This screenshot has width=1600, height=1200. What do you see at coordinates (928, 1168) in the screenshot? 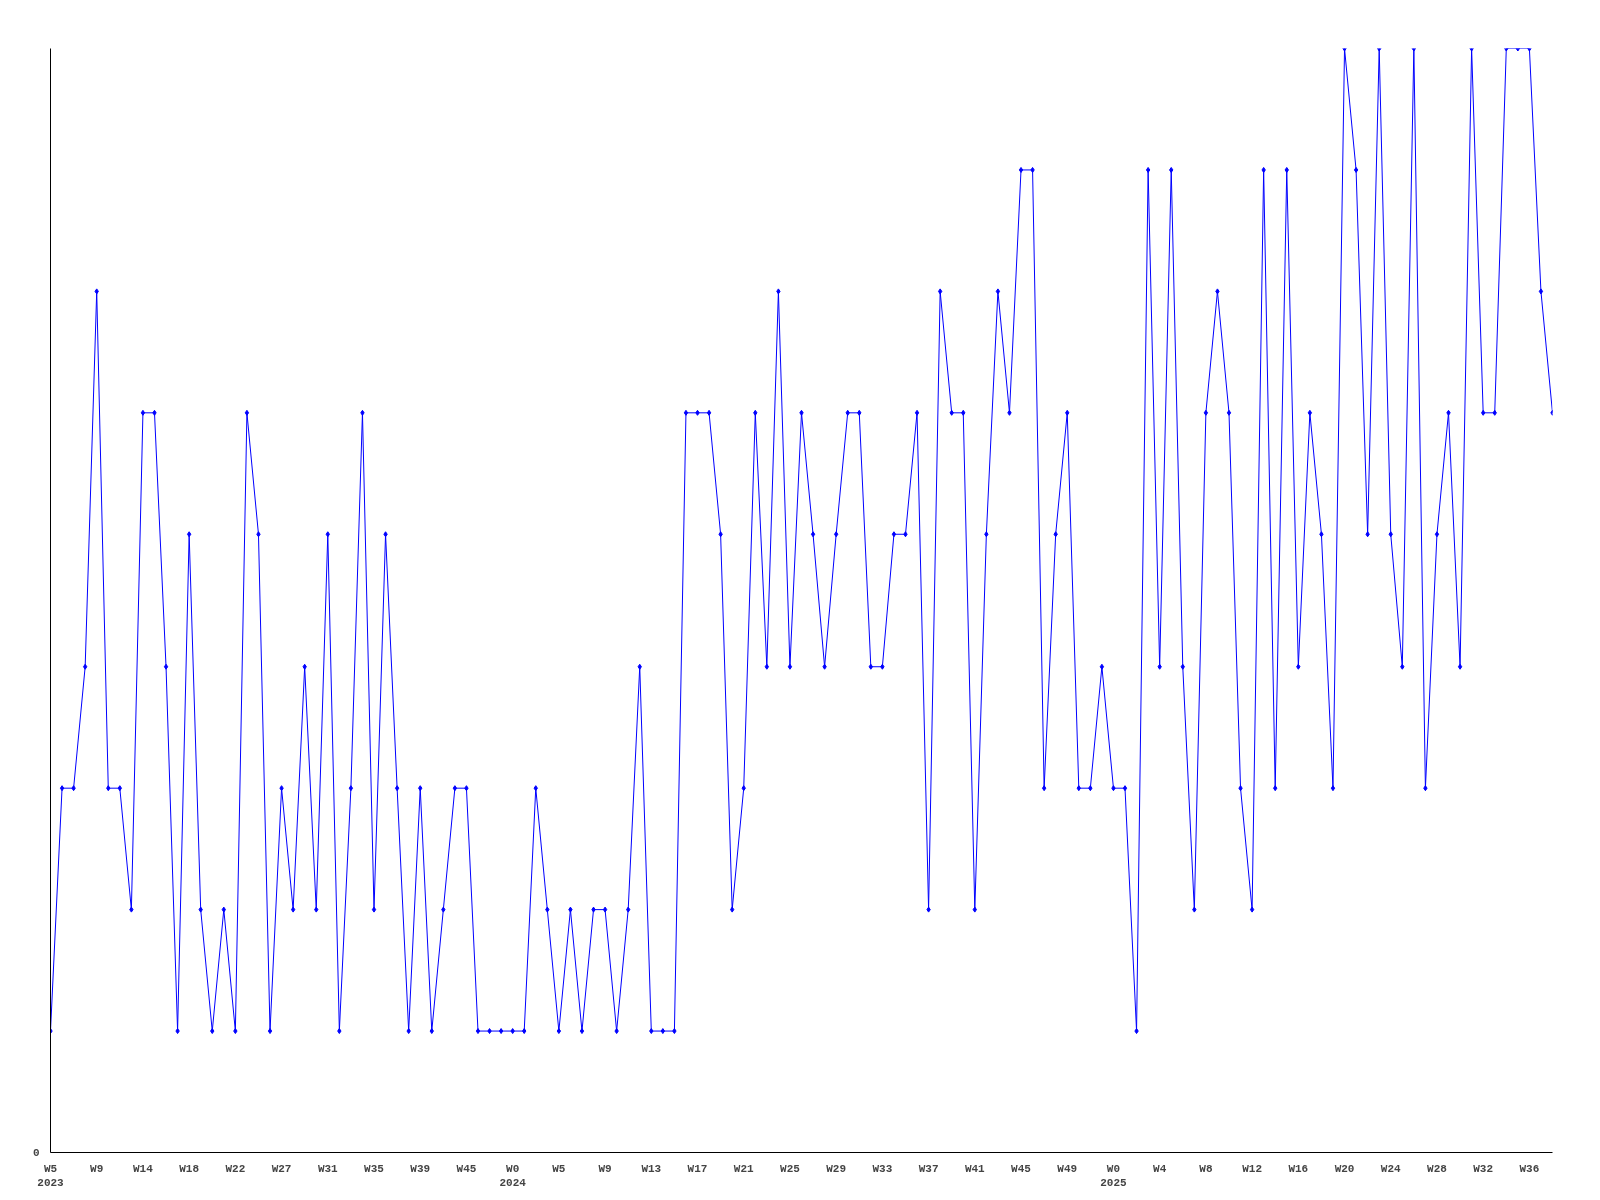
I see `x-tick-label: W37` at bounding box center [928, 1168].